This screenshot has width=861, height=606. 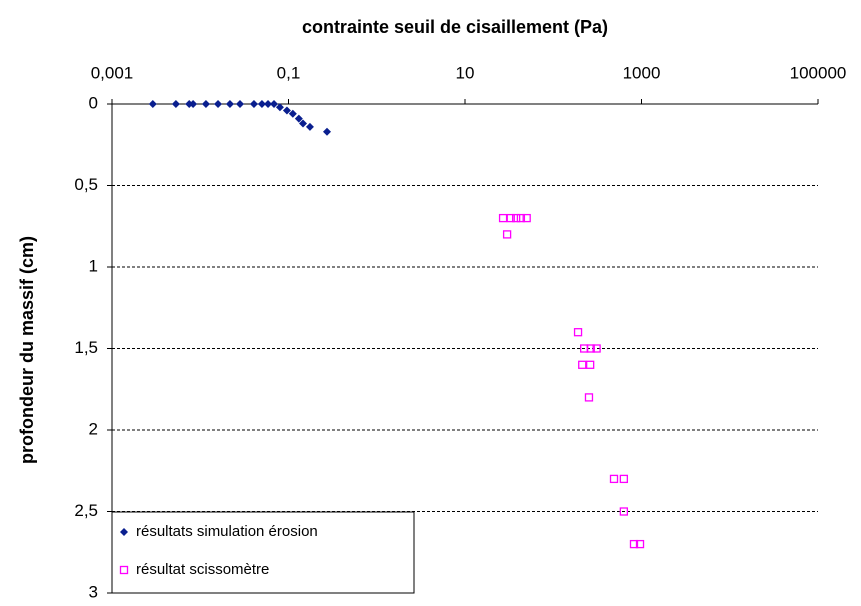 I want to click on y-tick-label: 1,5, so click(x=86, y=347).